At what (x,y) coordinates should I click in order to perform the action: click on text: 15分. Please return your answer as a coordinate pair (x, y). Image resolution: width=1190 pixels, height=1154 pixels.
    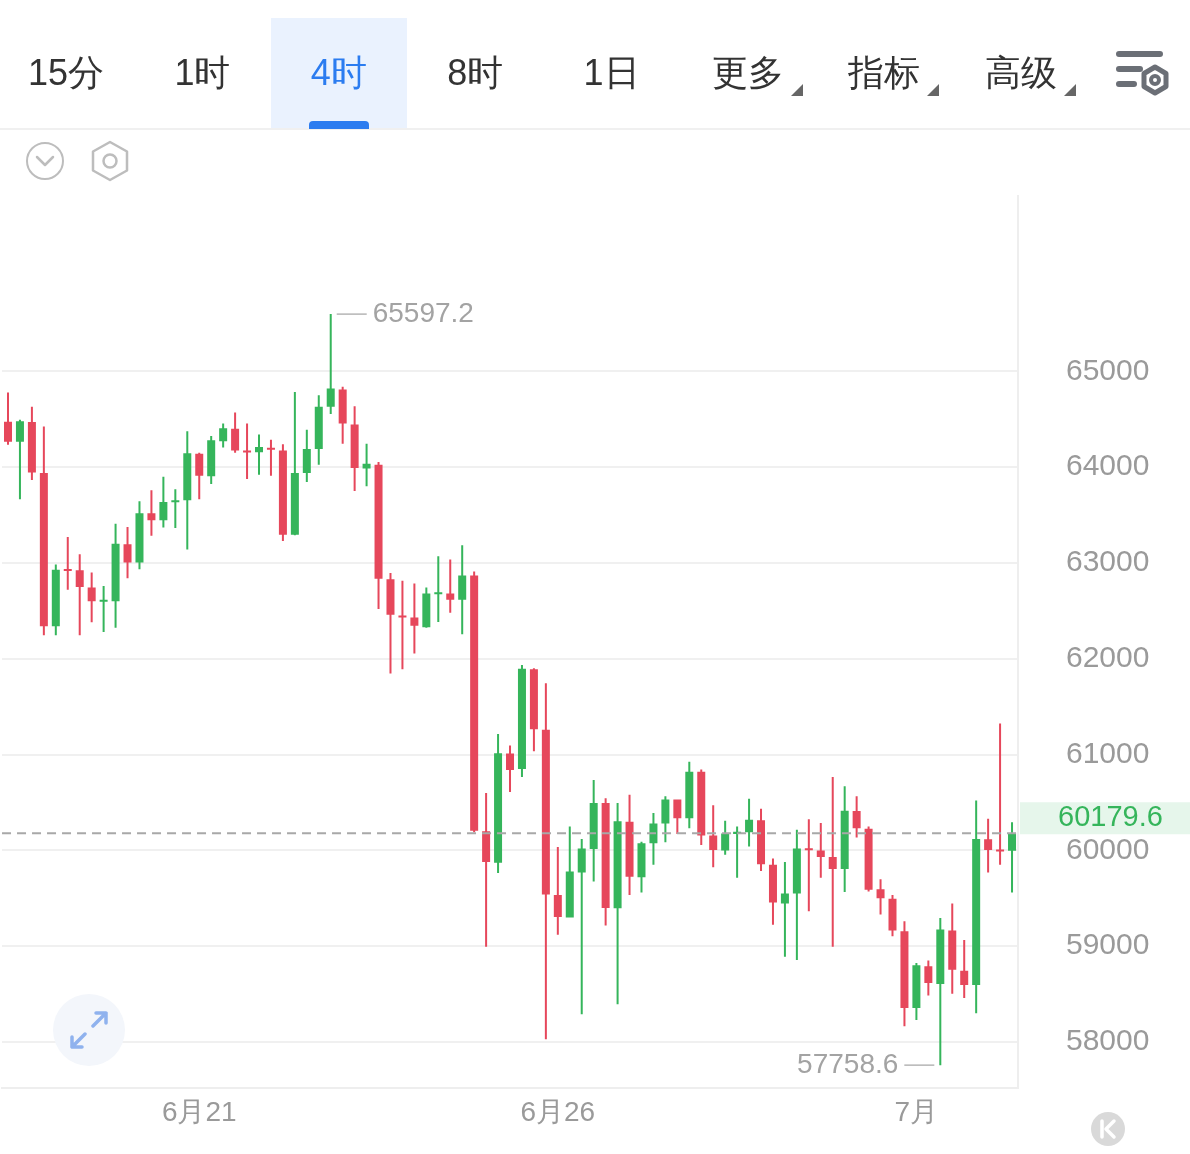
    Looking at the image, I should click on (66, 72).